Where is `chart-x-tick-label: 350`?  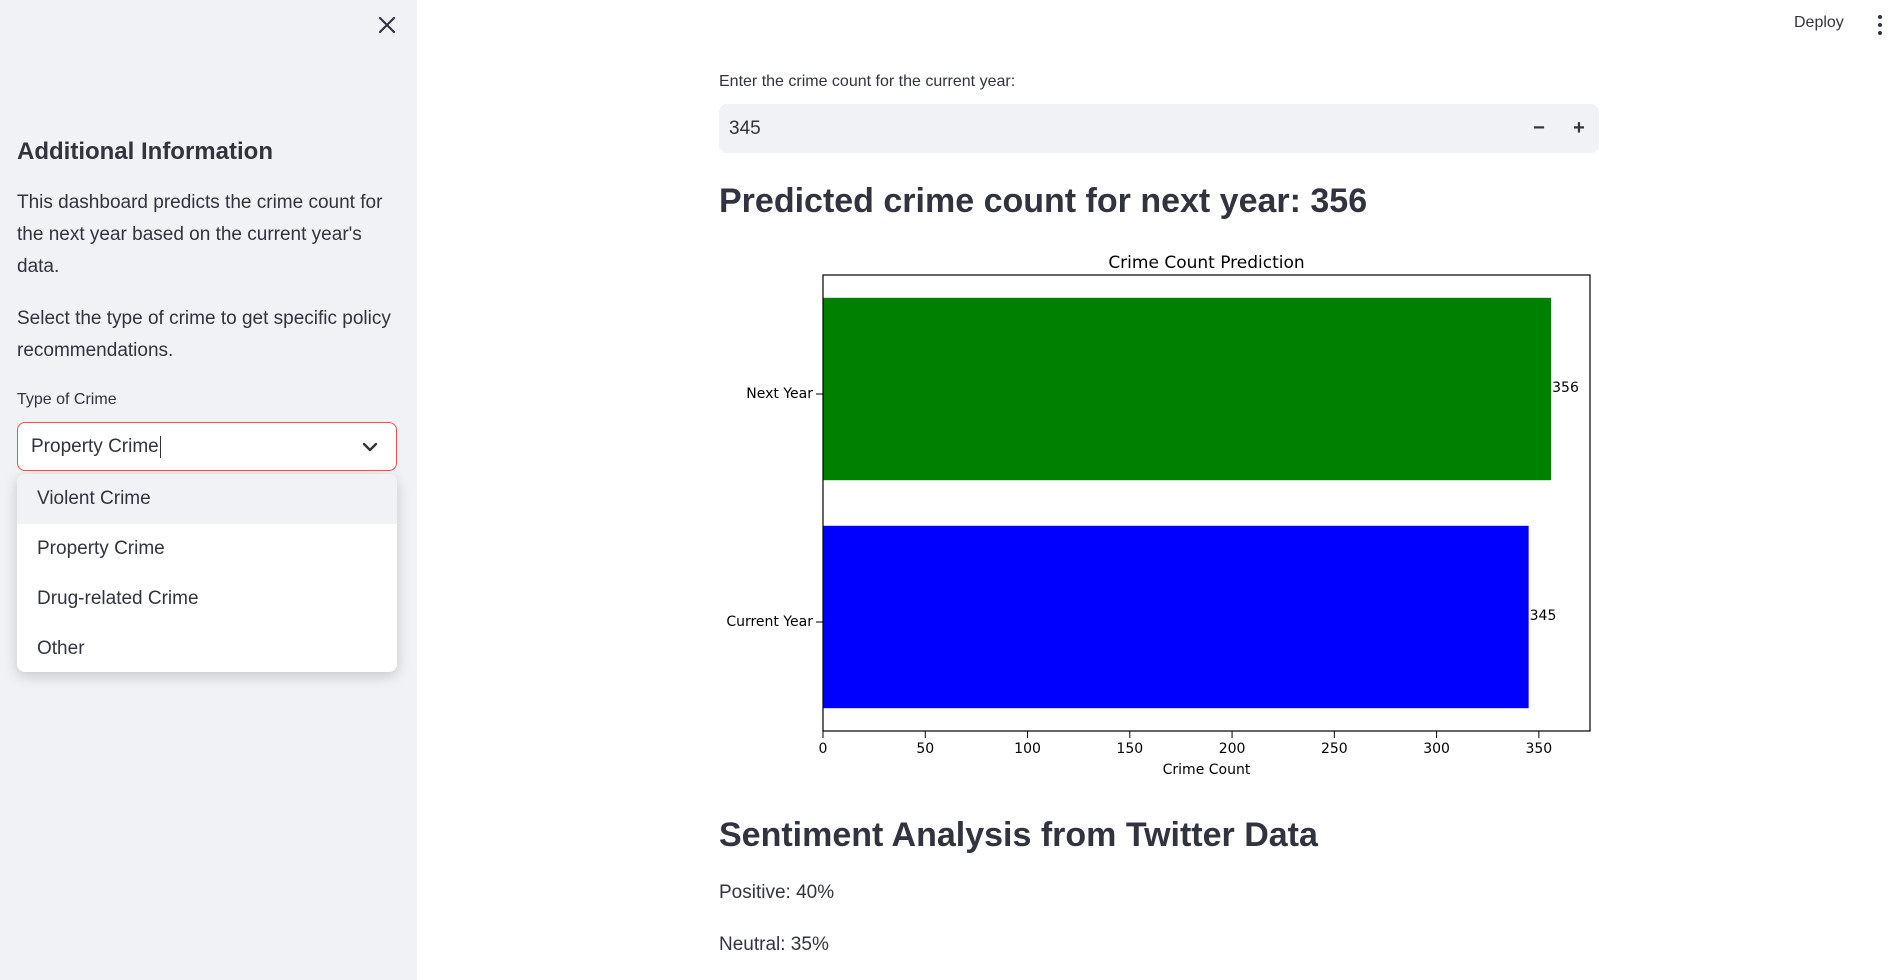
chart-x-tick-label: 350 is located at coordinates (1538, 749).